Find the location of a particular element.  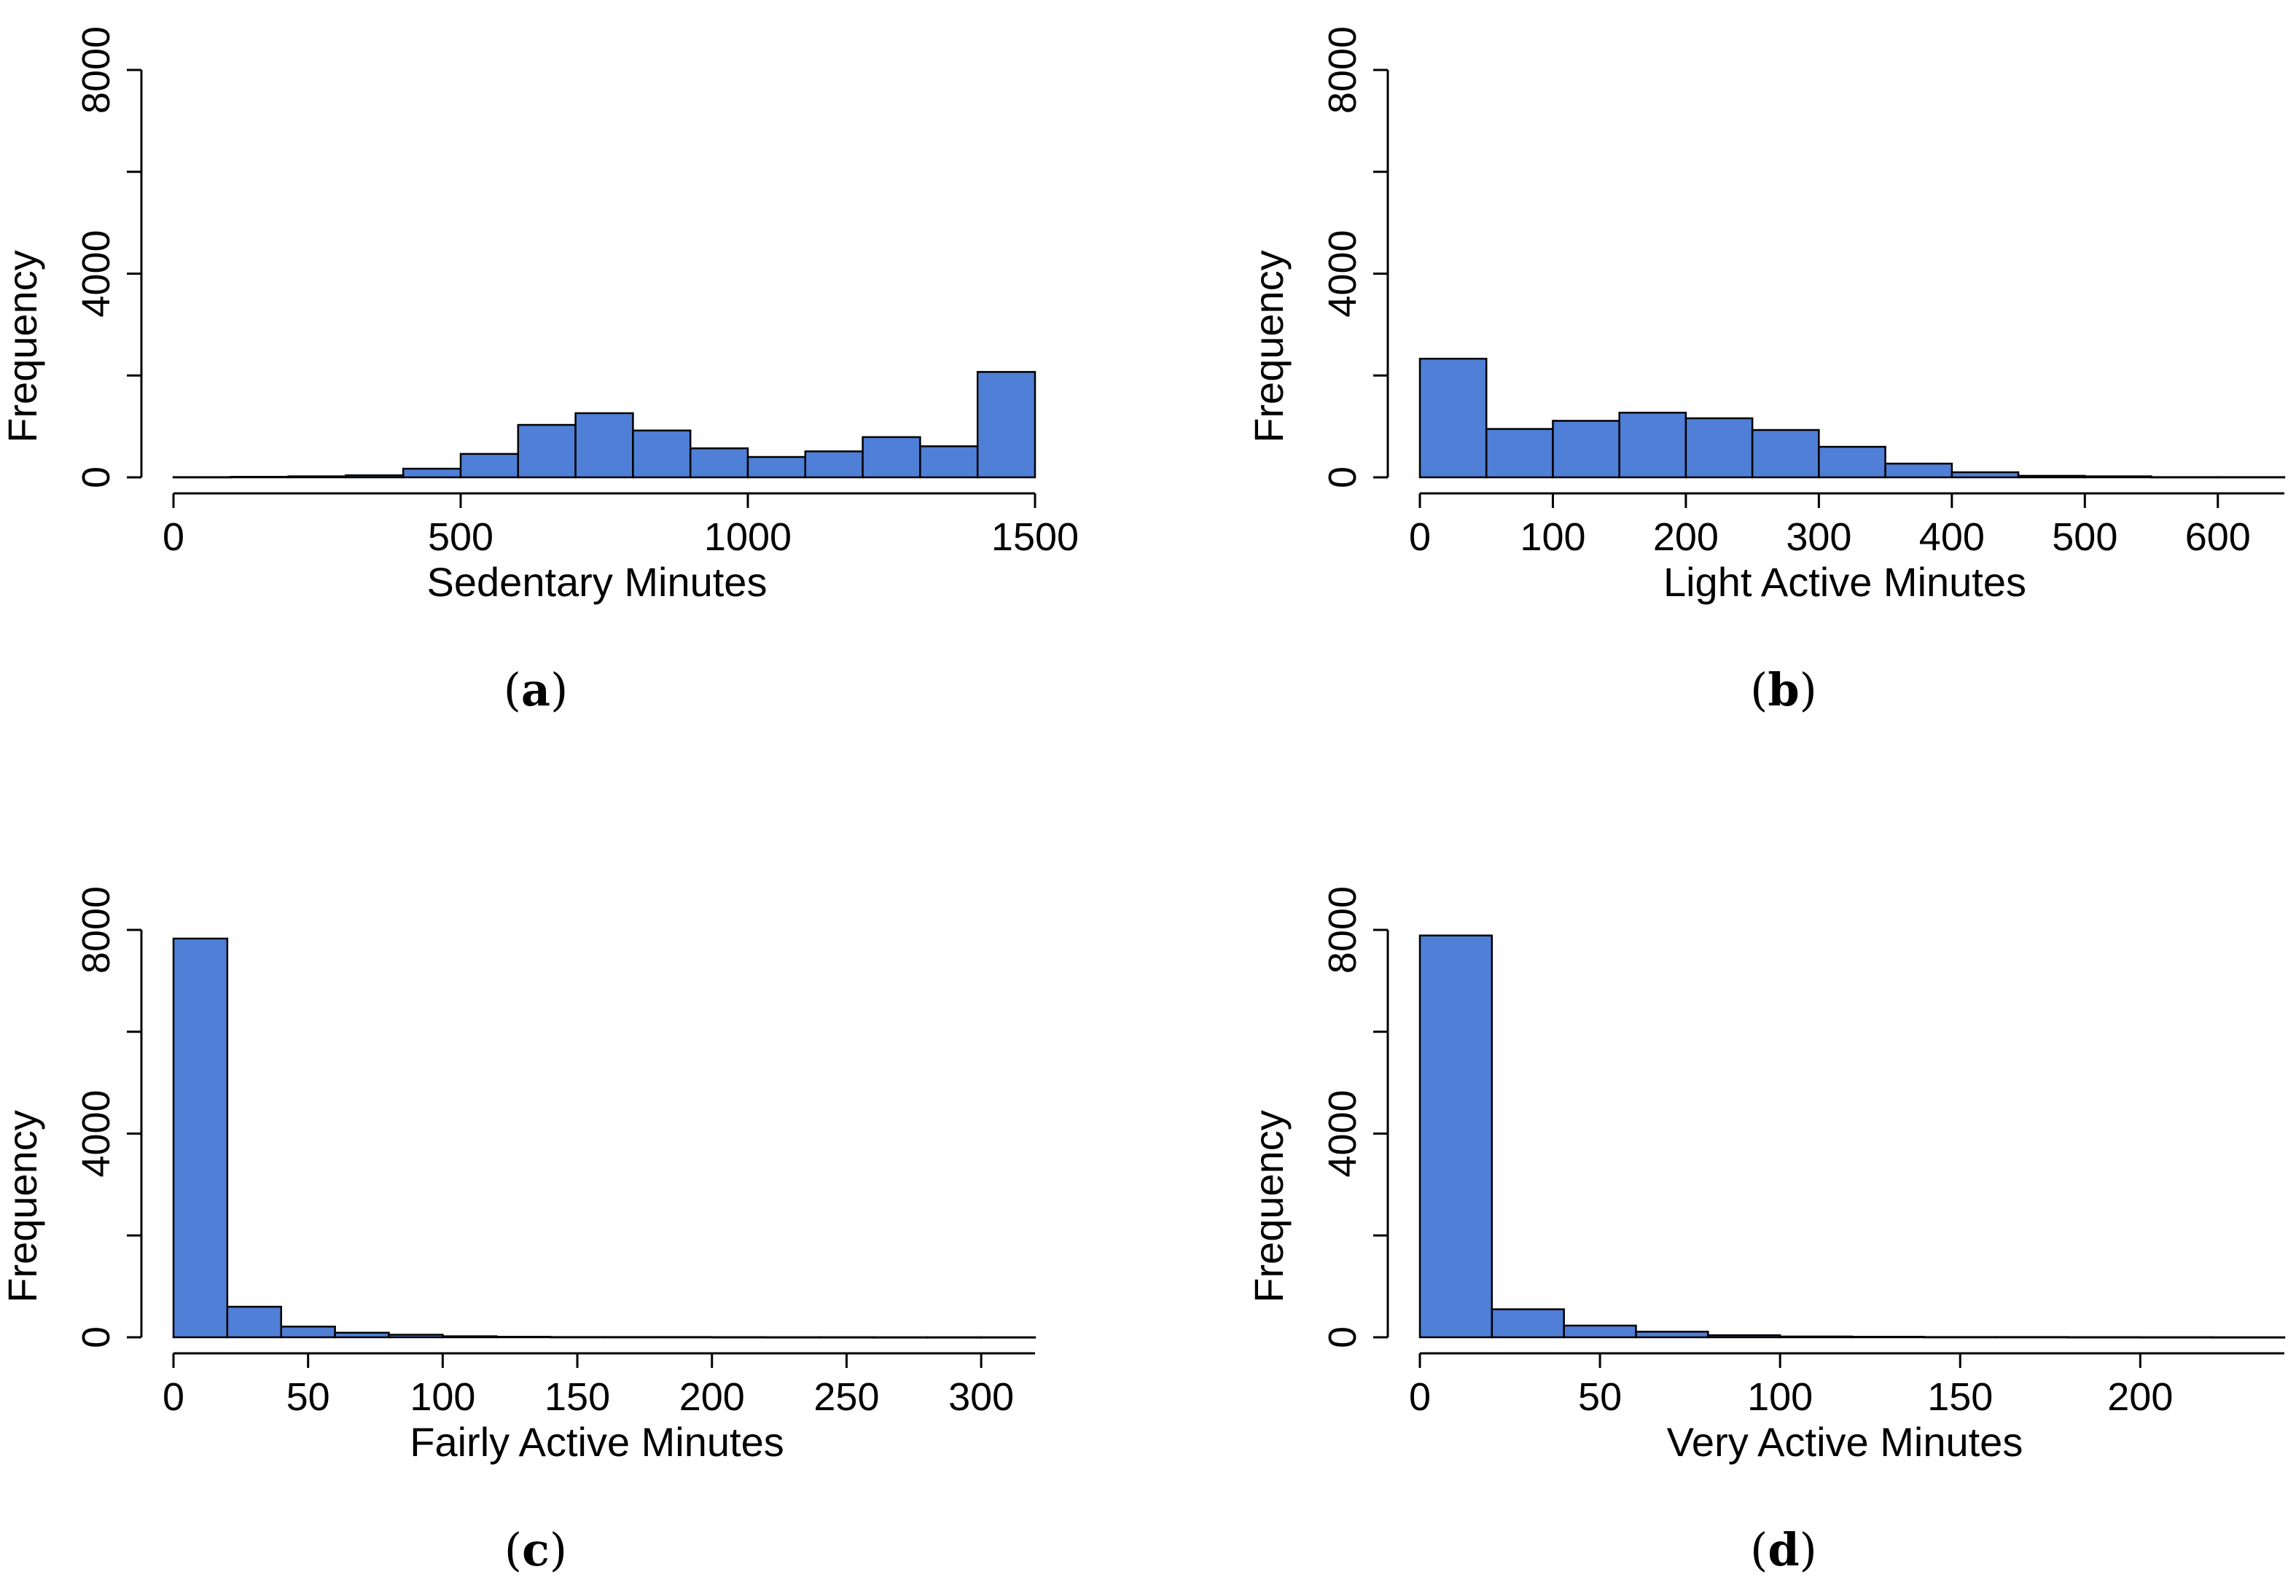

panel-c-x-tick-label-1: 50 is located at coordinates (308, 1397).